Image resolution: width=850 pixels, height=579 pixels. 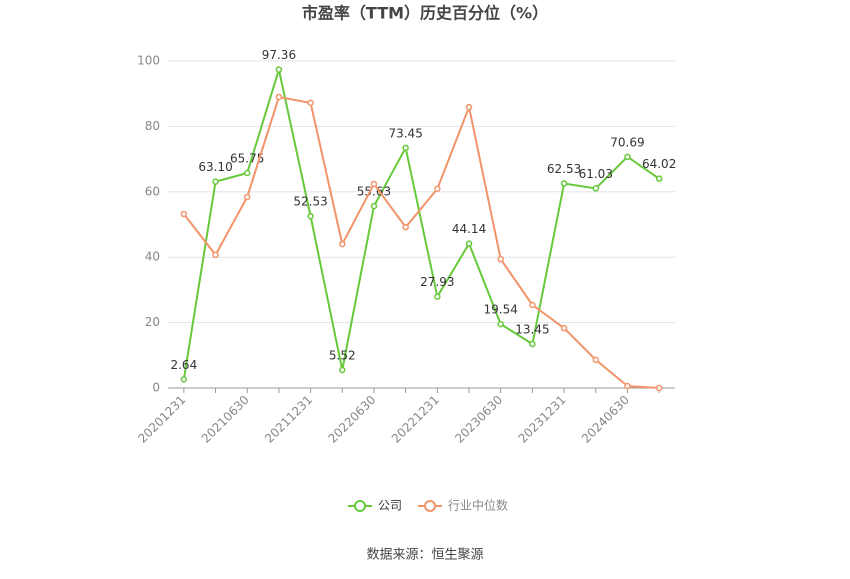 What do you see at coordinates (225, 419) in the screenshot?
I see `x-tick-label: 20210630` at bounding box center [225, 419].